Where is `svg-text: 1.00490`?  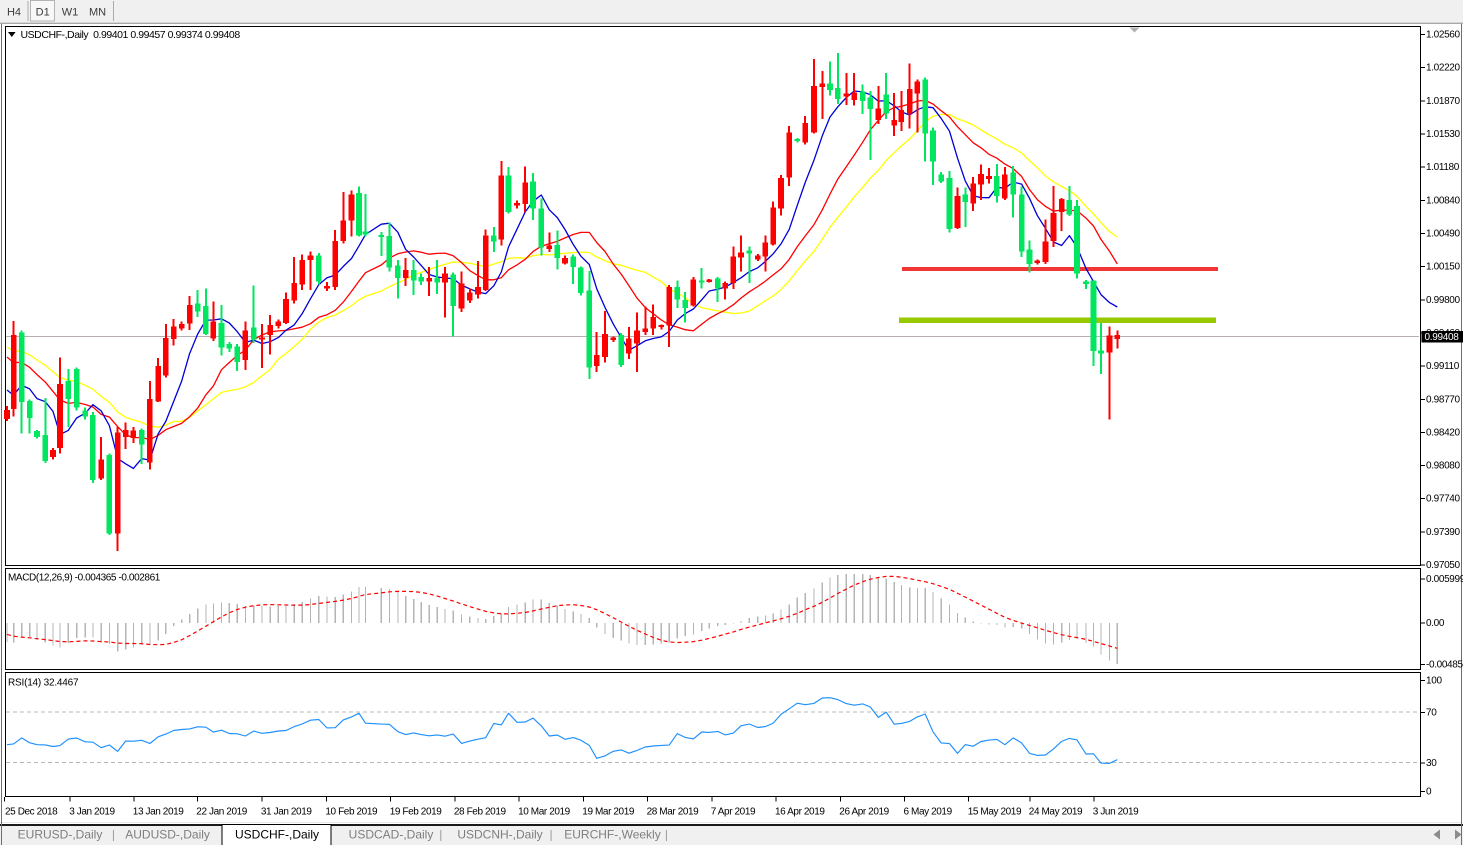
svg-text: 1.00490 is located at coordinates (1443, 234).